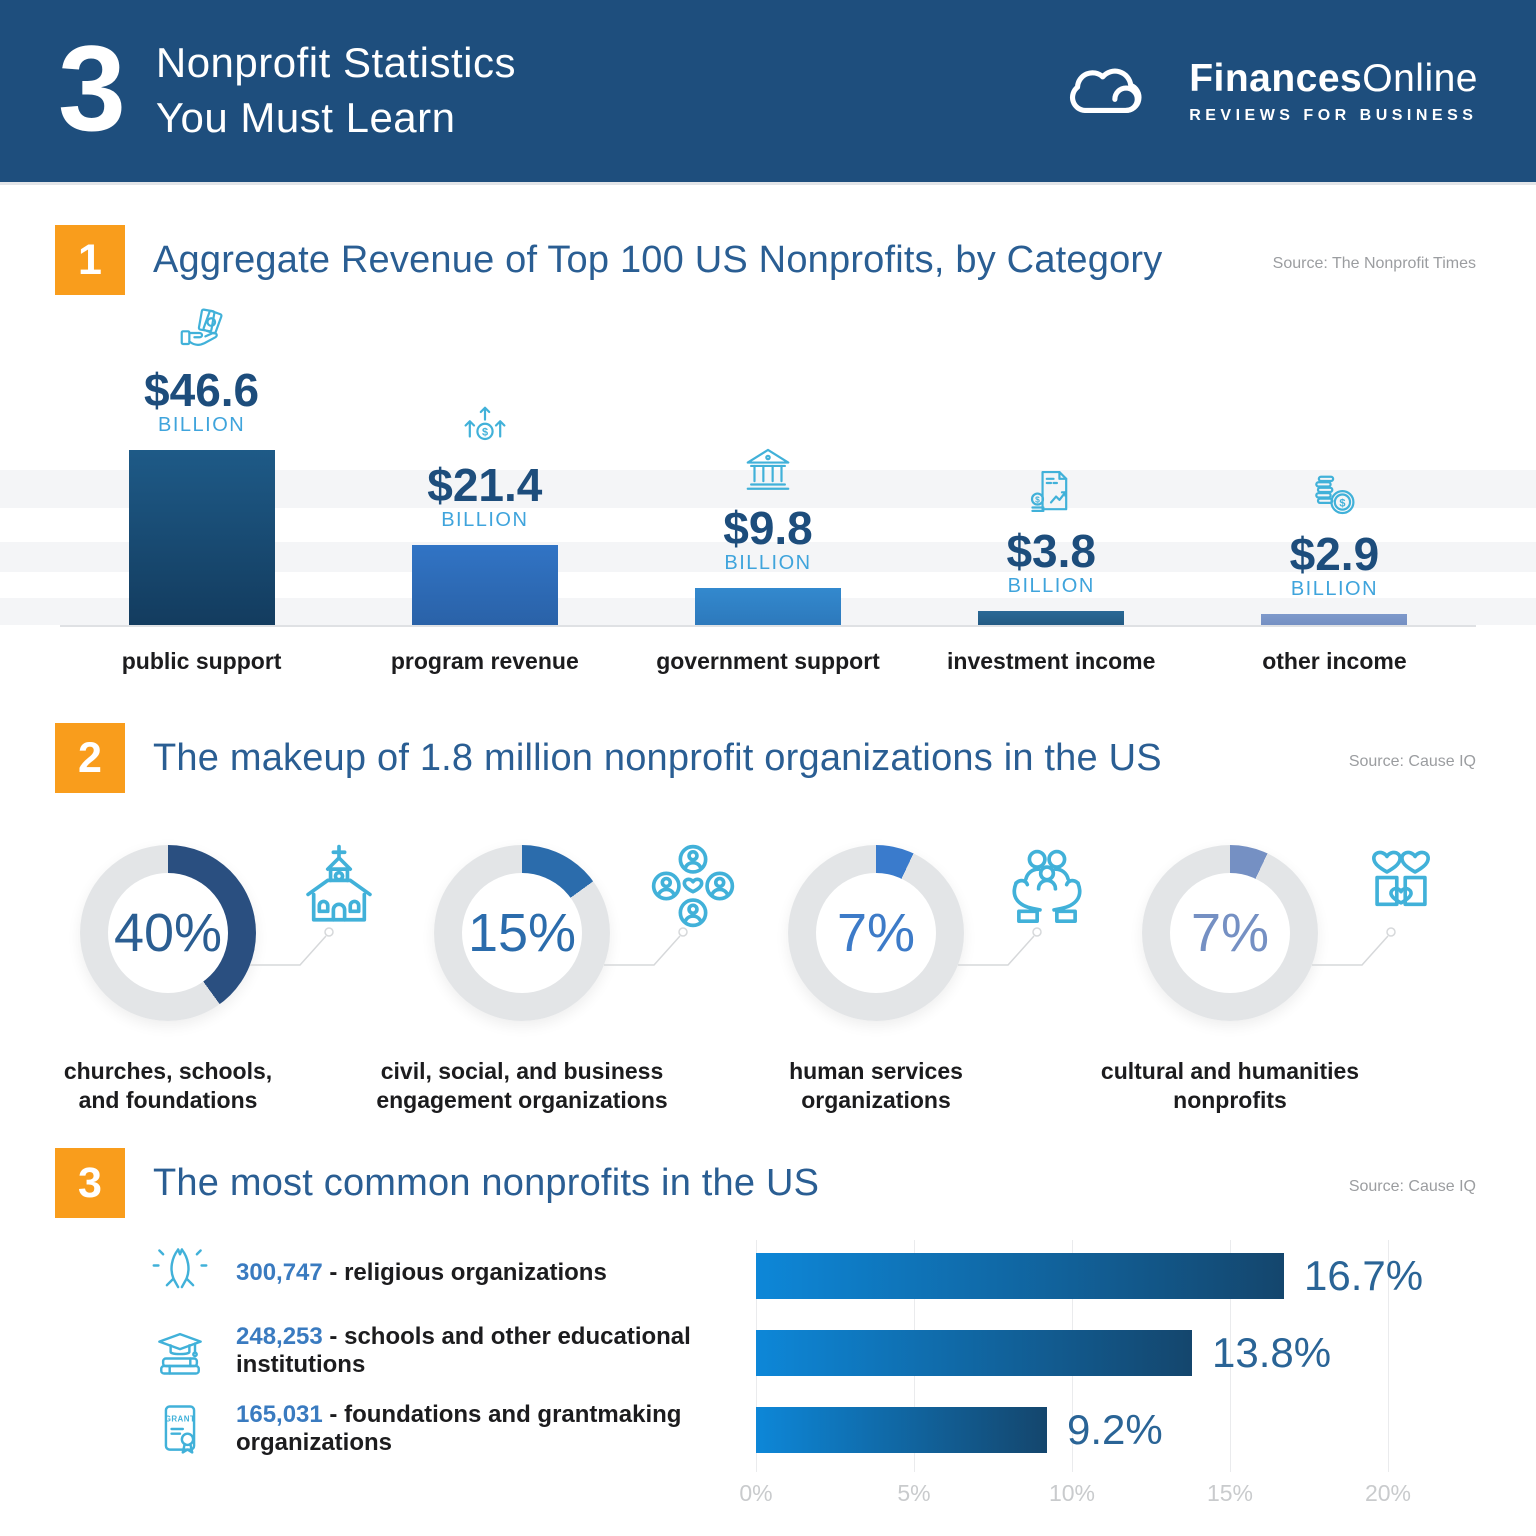 The height and width of the screenshot is (1536, 1536). I want to click on brand-logo: FinancesOnline REVIEWS FOR BUSINESS, so click(1267, 91).